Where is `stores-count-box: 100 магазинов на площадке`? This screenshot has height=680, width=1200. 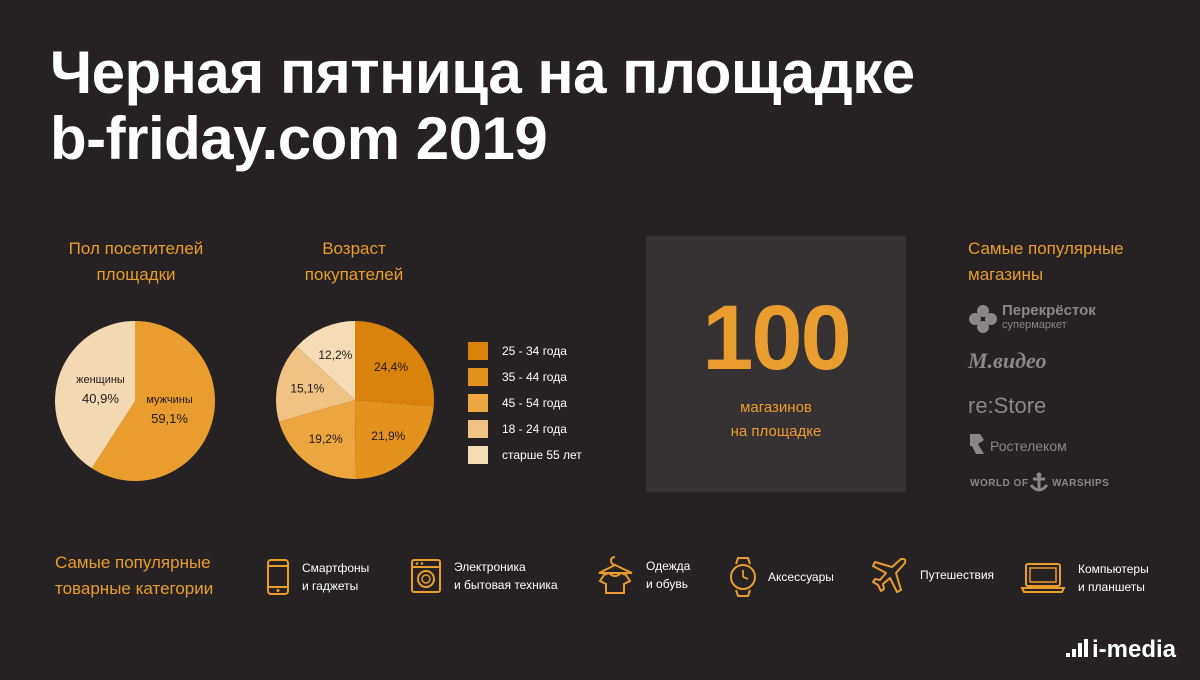
stores-count-box: 100 магазинов на площадке is located at coordinates (776, 364).